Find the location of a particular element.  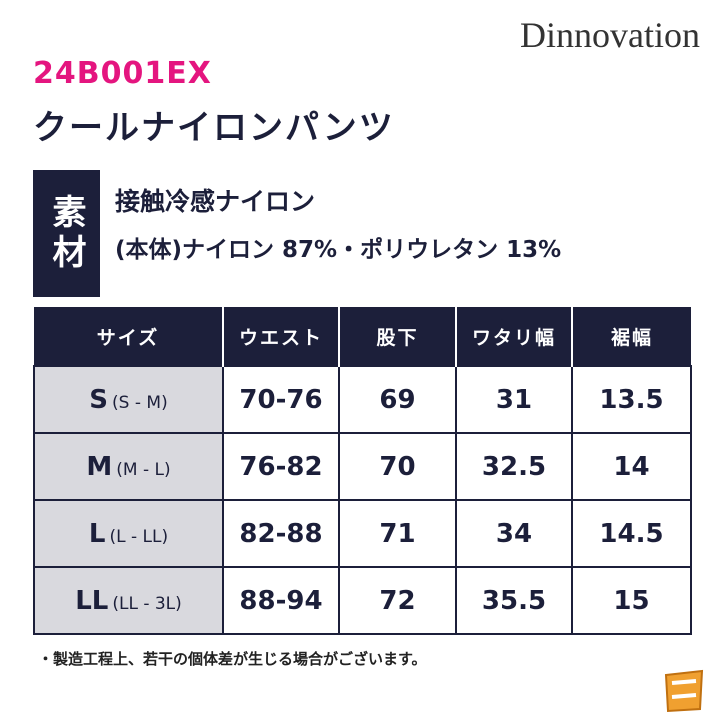

value-cell: 13.5 is located at coordinates (631, 399).